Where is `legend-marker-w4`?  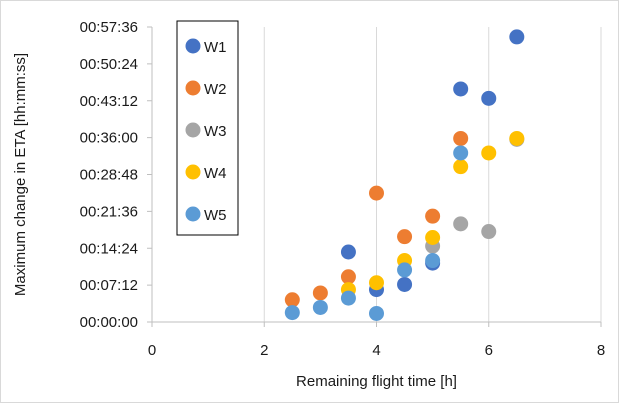 legend-marker-w4 is located at coordinates (193, 172).